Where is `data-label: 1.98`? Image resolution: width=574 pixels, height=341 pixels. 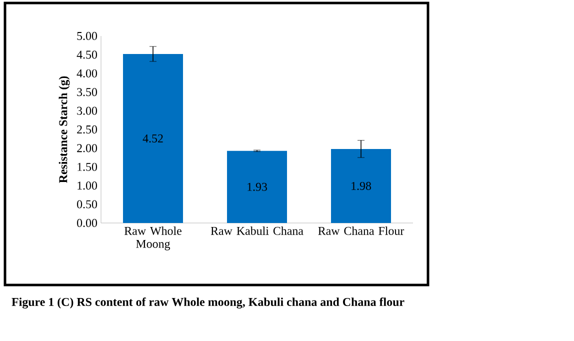
data-label: 1.98 is located at coordinates (362, 186).